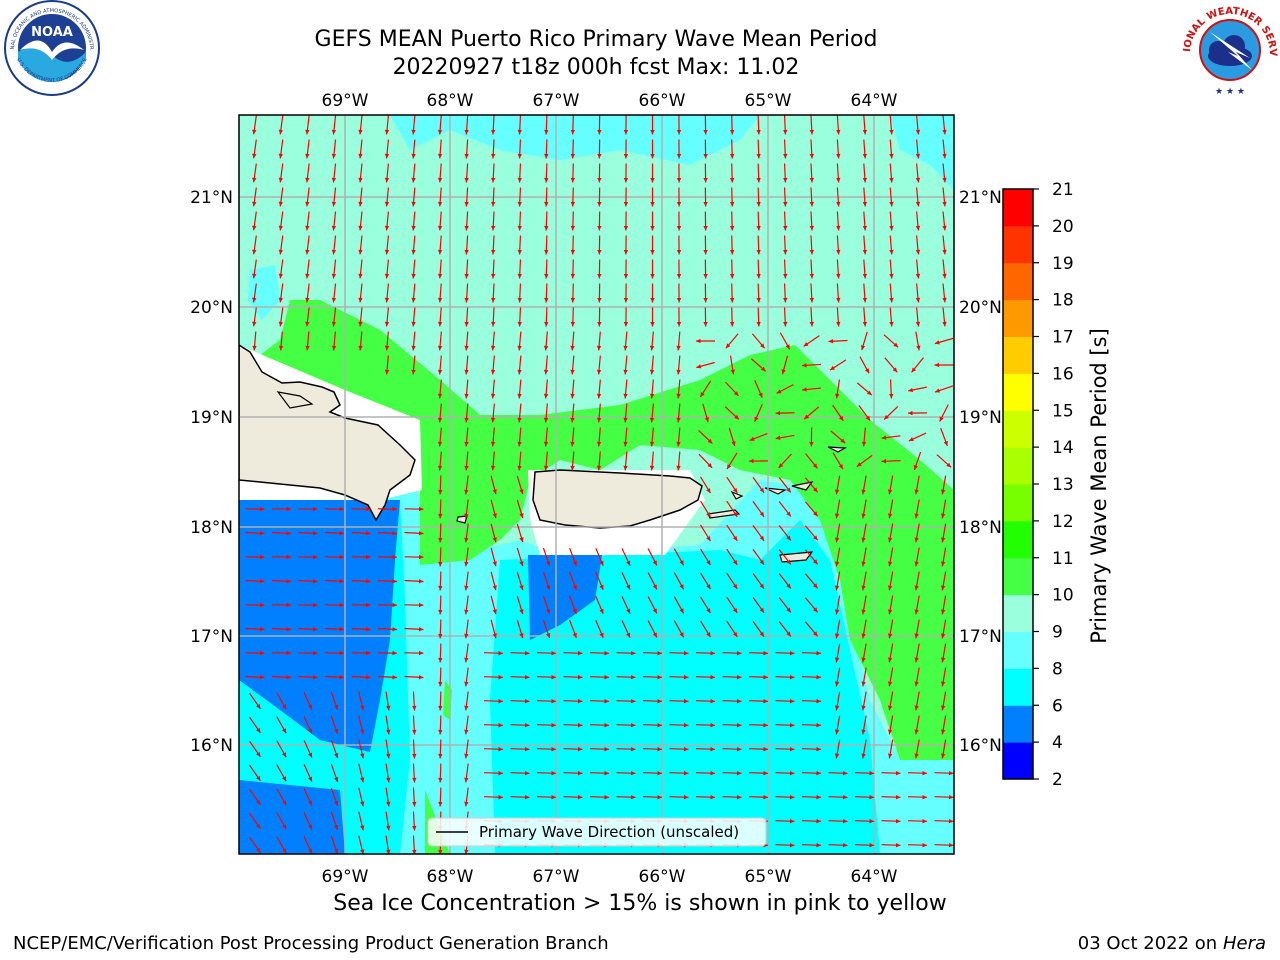 The width and height of the screenshot is (1280, 960). Describe the element at coordinates (802, 486) in the screenshot. I see `land-tortola` at that location.